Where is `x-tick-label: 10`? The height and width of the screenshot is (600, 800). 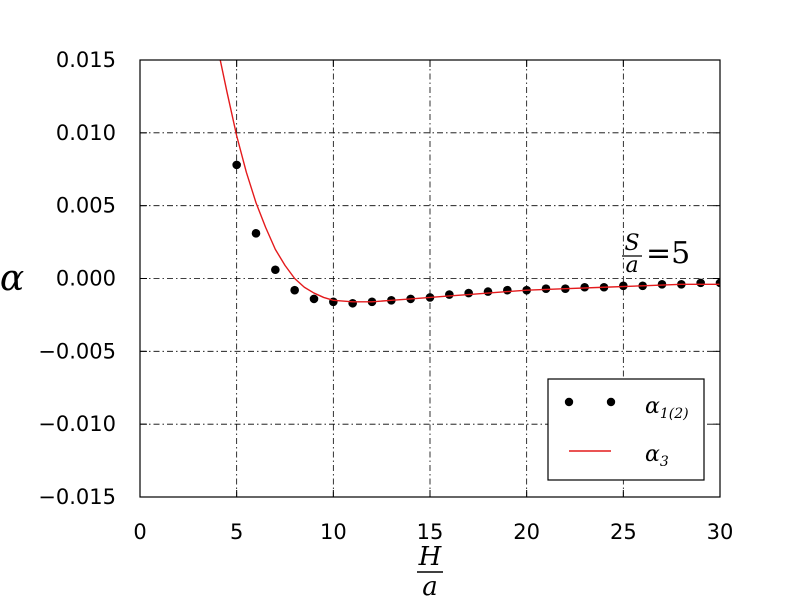 x-tick-label: 10 is located at coordinates (333, 532).